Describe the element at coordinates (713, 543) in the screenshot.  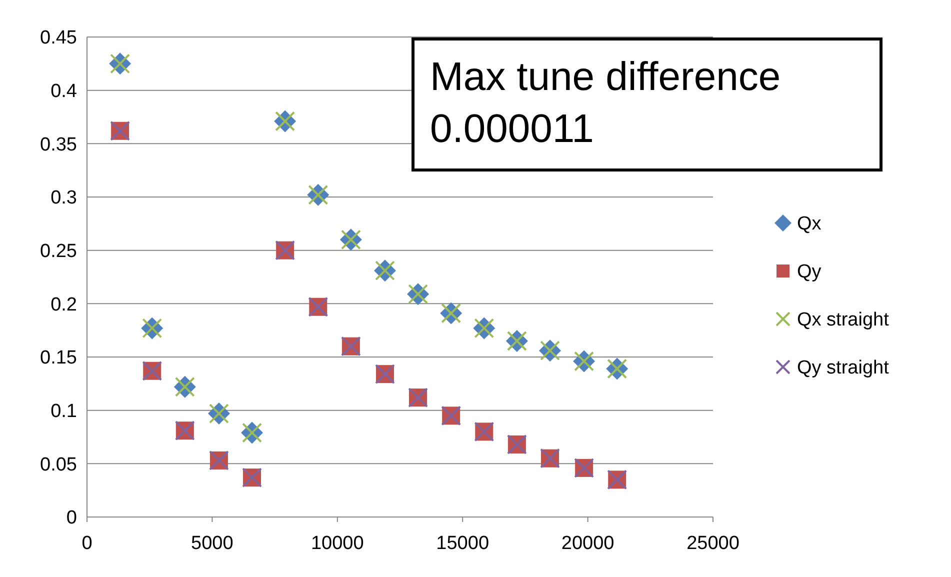
I see `x-tick-label: 25000` at that location.